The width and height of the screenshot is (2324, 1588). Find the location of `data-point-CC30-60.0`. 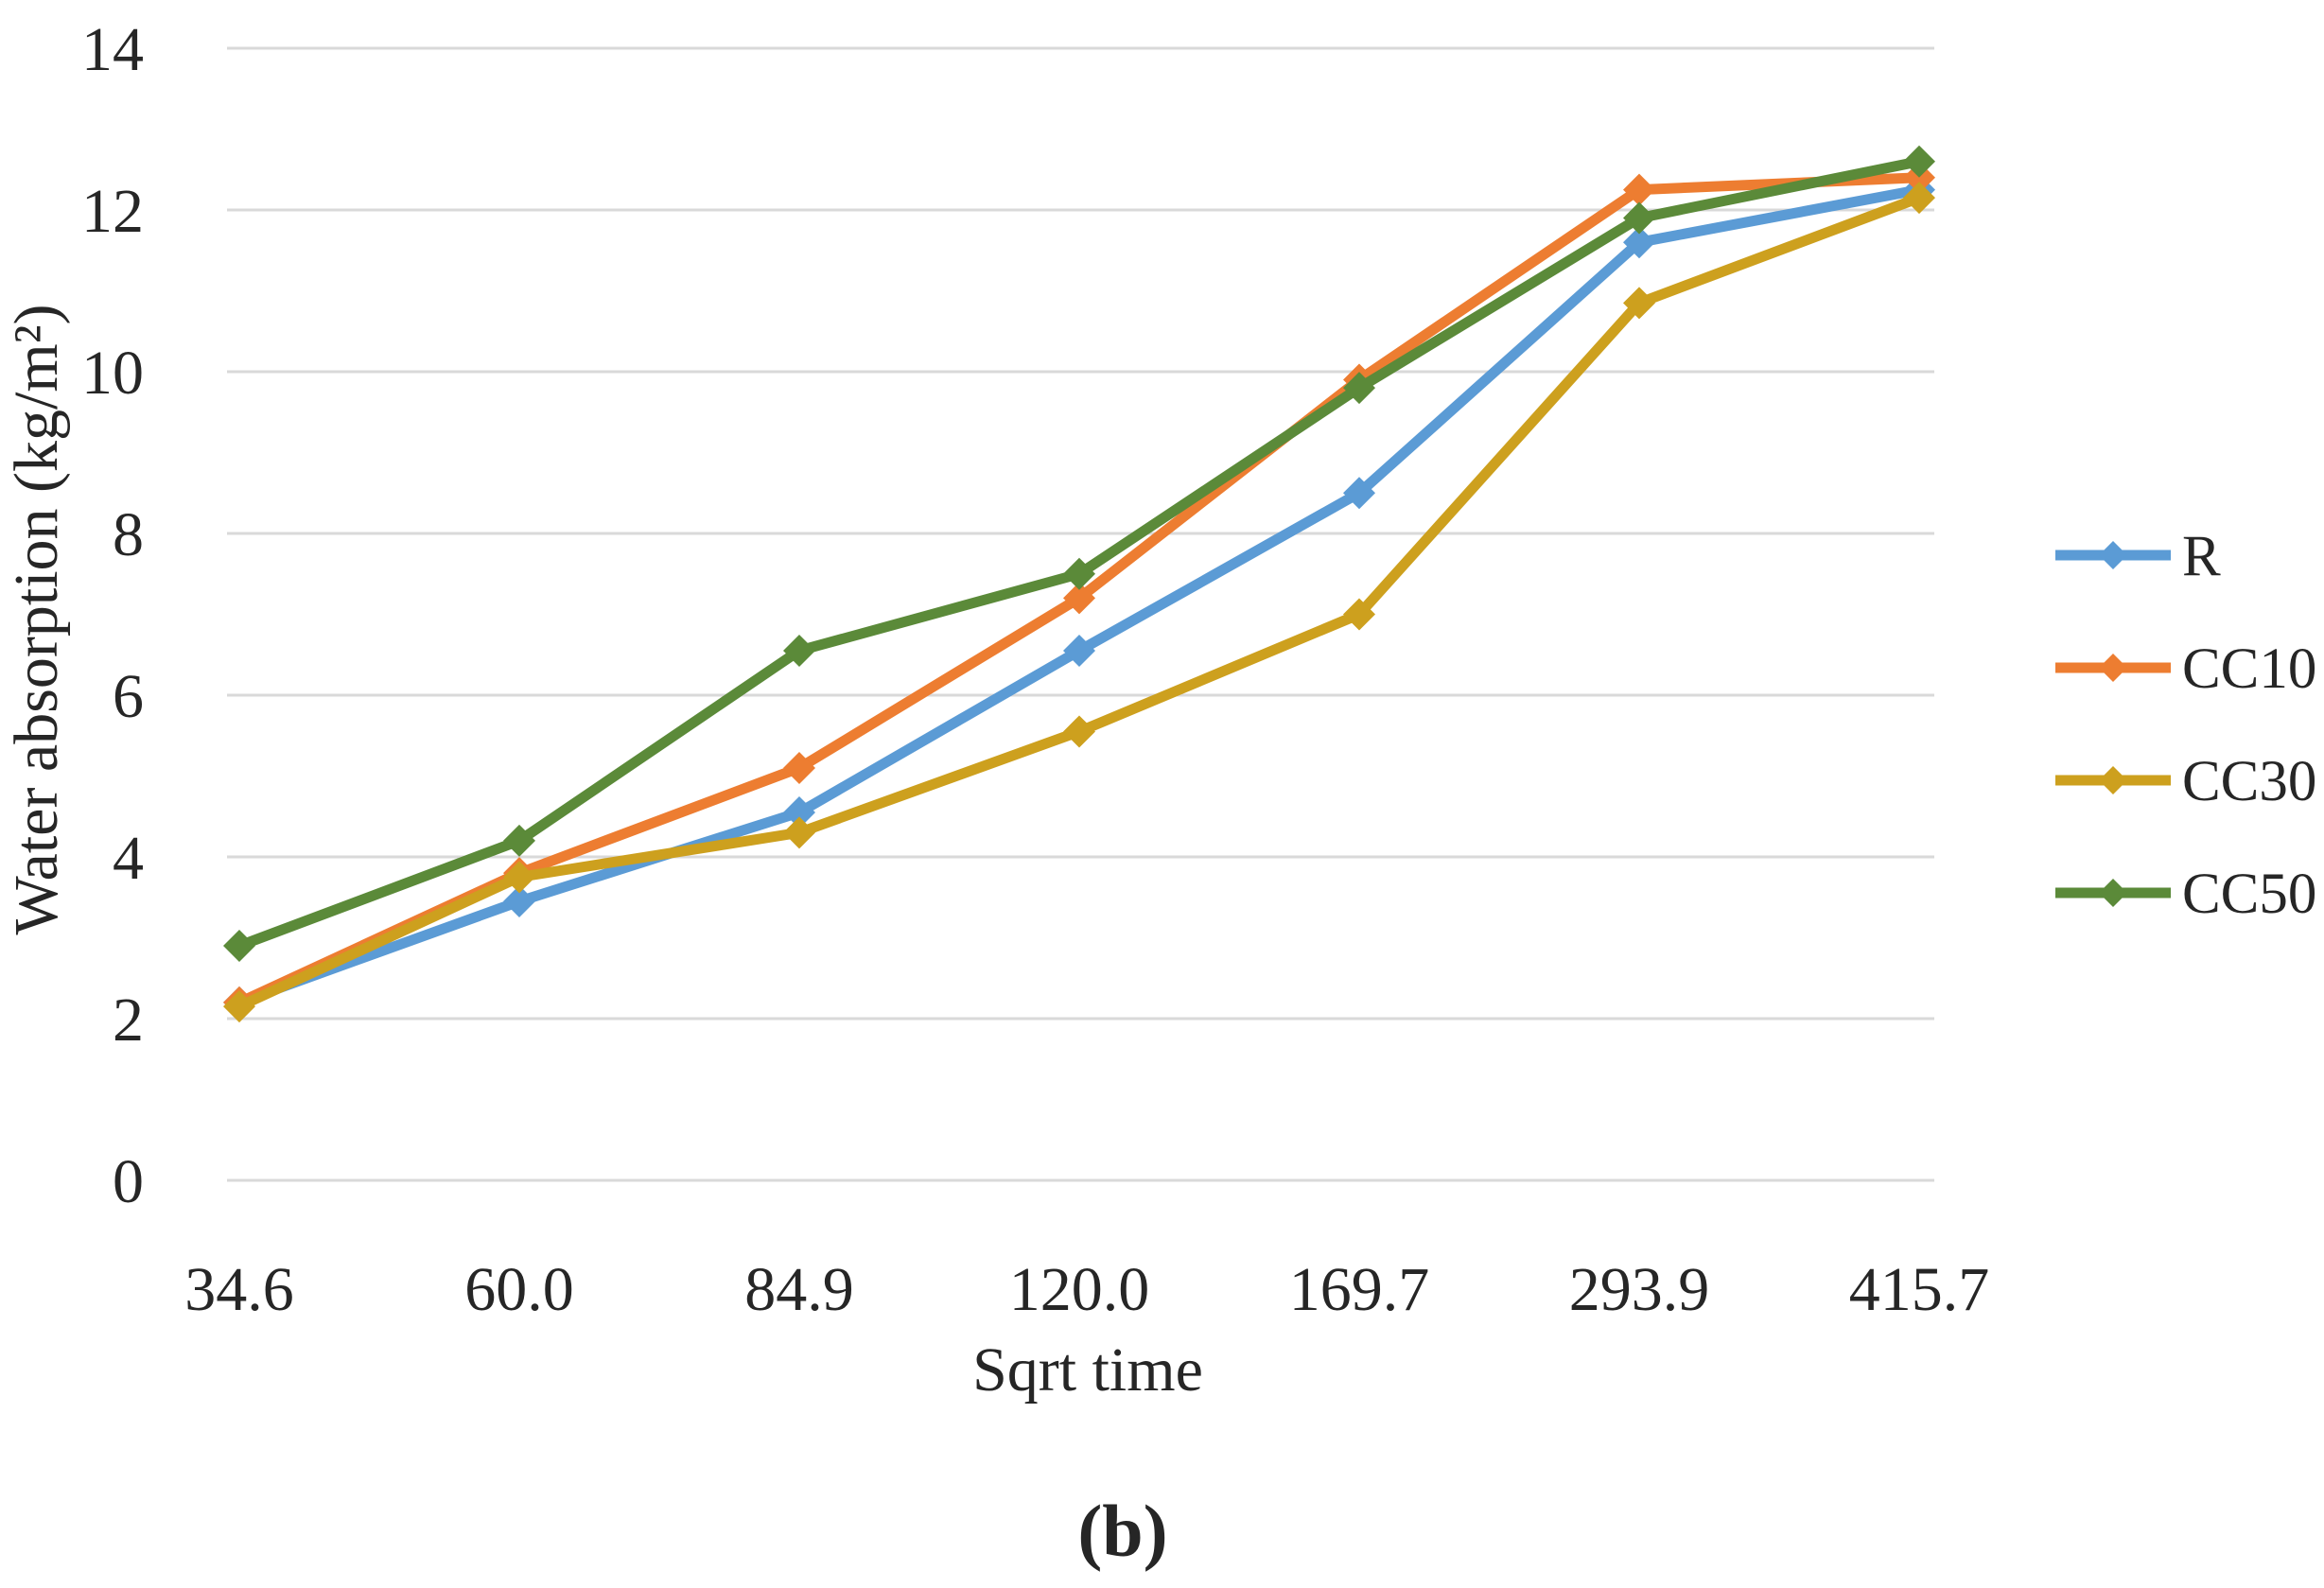

data-point-CC30-60.0 is located at coordinates (519, 878).